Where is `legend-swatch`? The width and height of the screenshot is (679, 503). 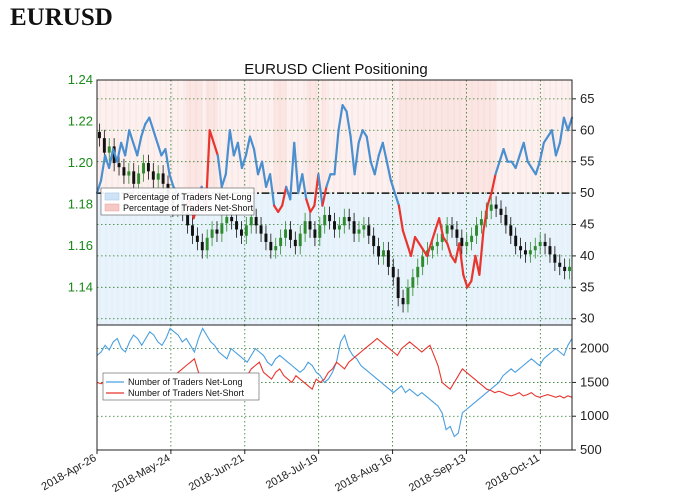 legend-swatch is located at coordinates (112, 196).